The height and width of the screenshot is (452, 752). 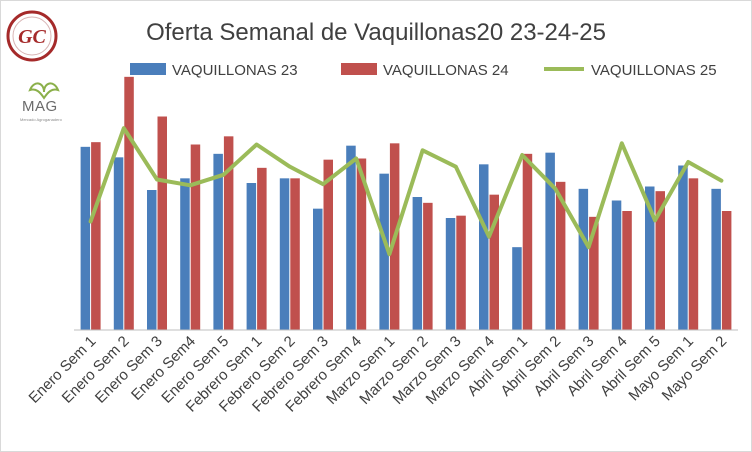 I want to click on gc-logo-text: GC, so click(x=32, y=37).